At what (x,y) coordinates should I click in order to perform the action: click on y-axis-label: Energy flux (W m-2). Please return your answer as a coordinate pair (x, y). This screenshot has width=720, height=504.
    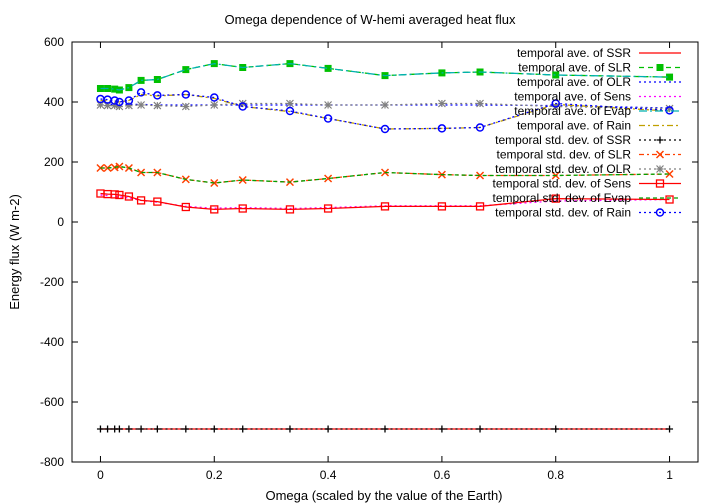
    Looking at the image, I should click on (14, 252).